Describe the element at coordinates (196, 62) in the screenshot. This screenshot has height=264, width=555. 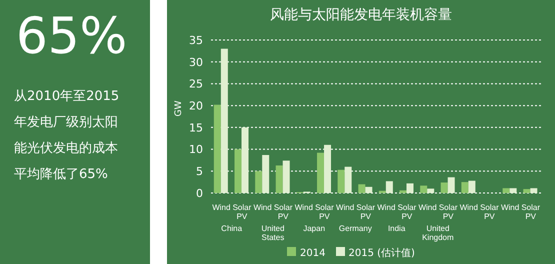
I see `y-tick-label: 30` at that location.